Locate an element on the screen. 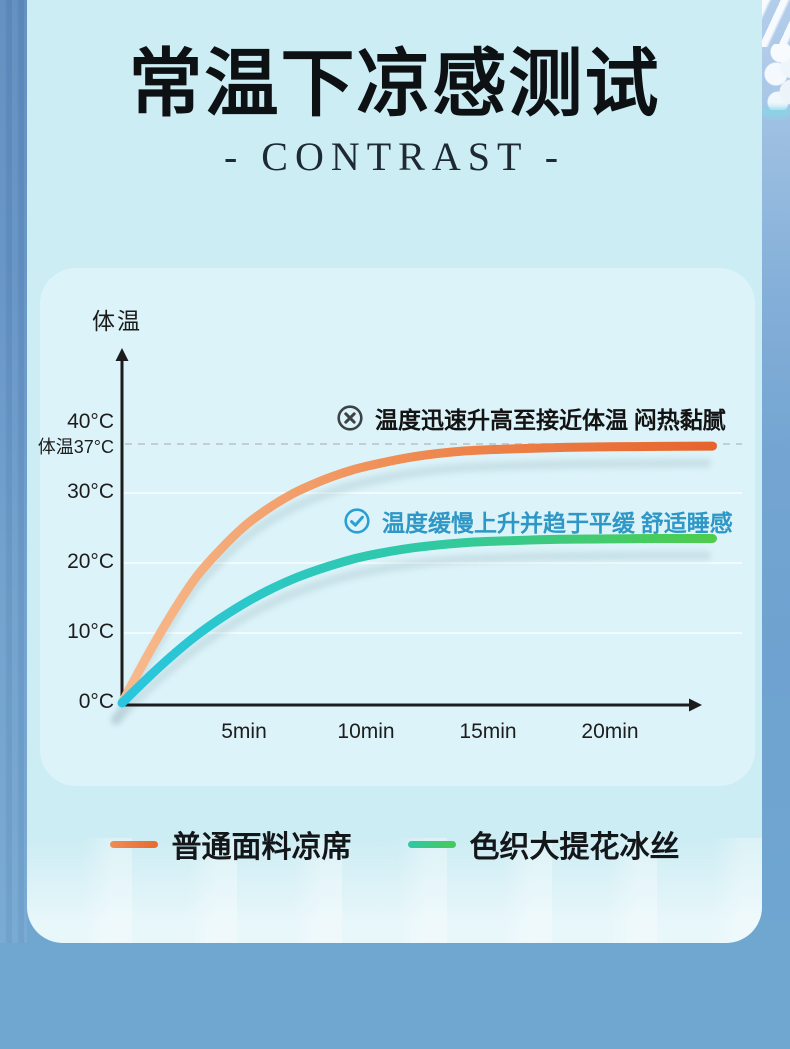 This screenshot has width=790, height=1049. legend-swatch-orange is located at coordinates (133, 844).